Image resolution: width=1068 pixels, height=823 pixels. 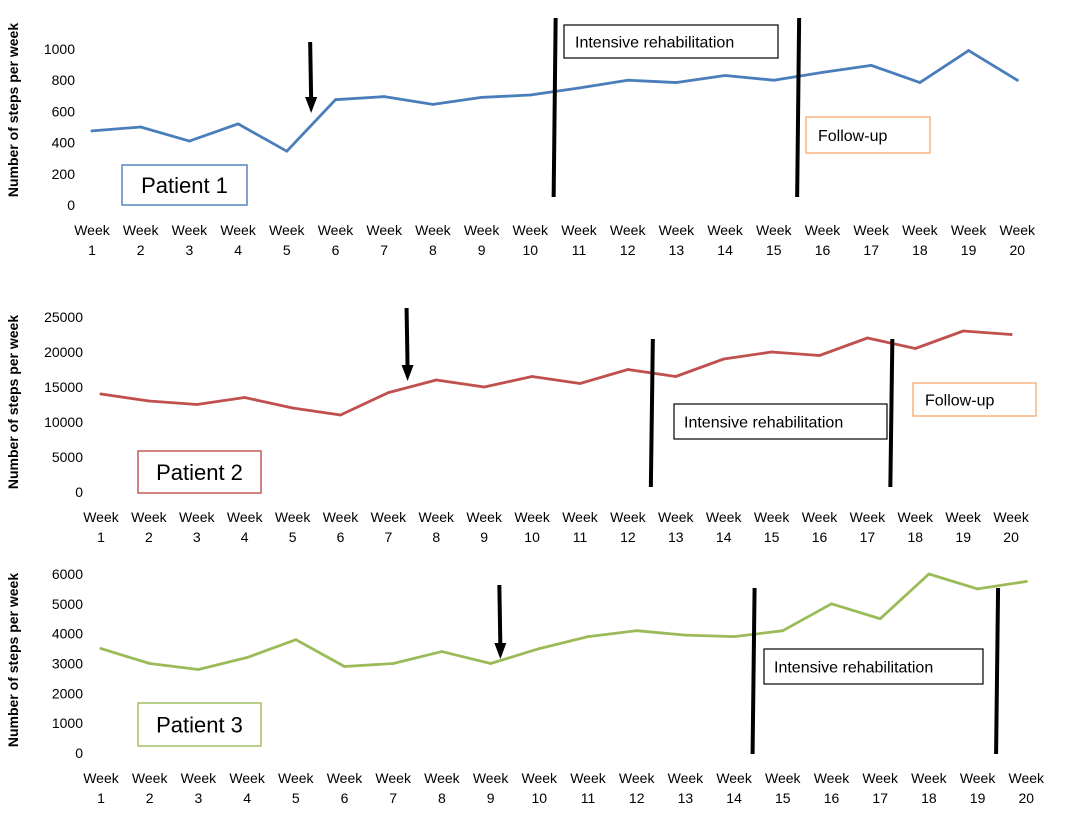 What do you see at coordinates (296, 788) in the screenshot?
I see `x-tick-label: Week 5` at bounding box center [296, 788].